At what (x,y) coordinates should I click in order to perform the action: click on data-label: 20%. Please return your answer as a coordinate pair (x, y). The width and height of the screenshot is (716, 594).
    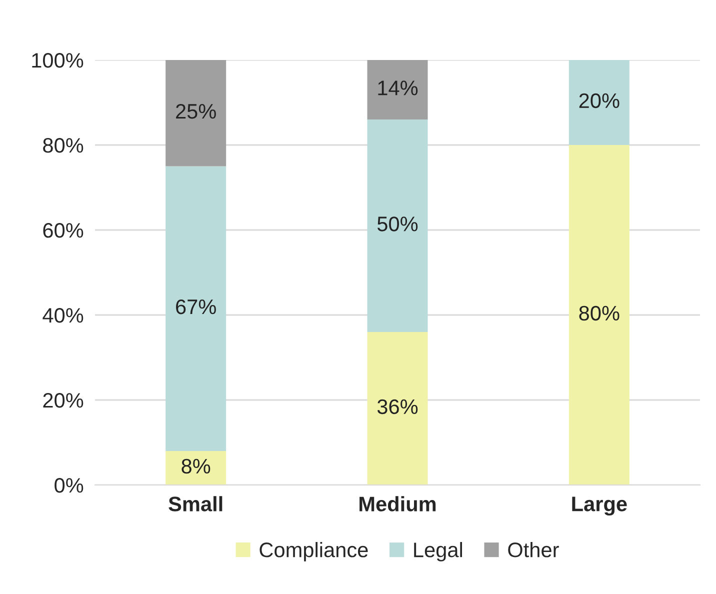
    Looking at the image, I should click on (599, 100).